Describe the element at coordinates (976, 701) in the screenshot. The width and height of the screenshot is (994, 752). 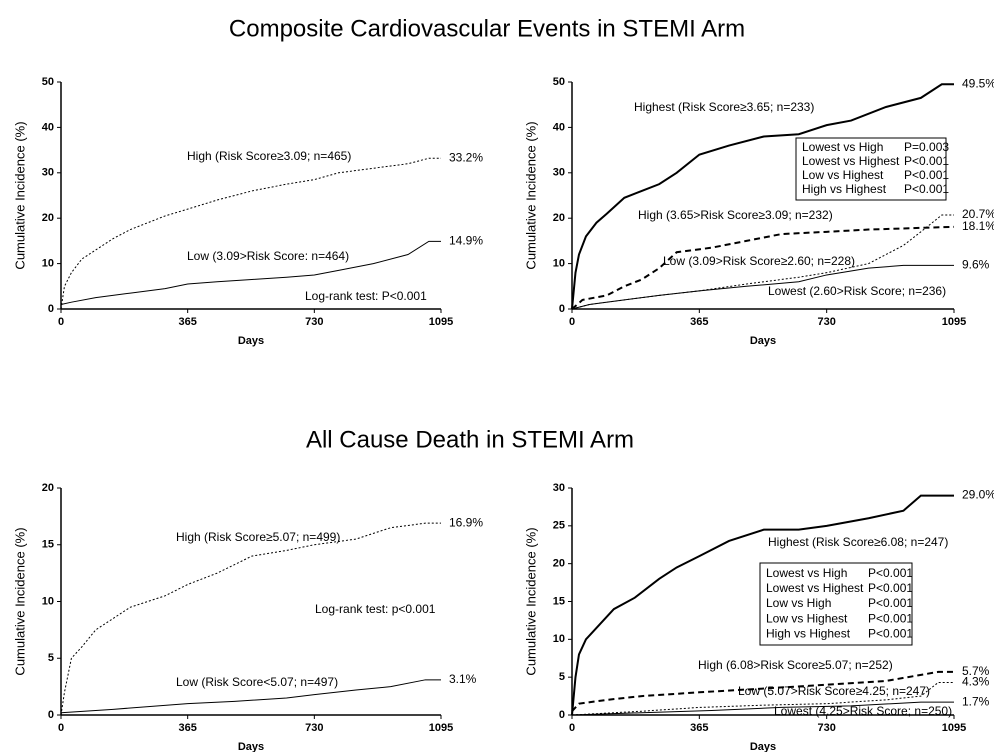
I see `value-label: 1.7%` at that location.